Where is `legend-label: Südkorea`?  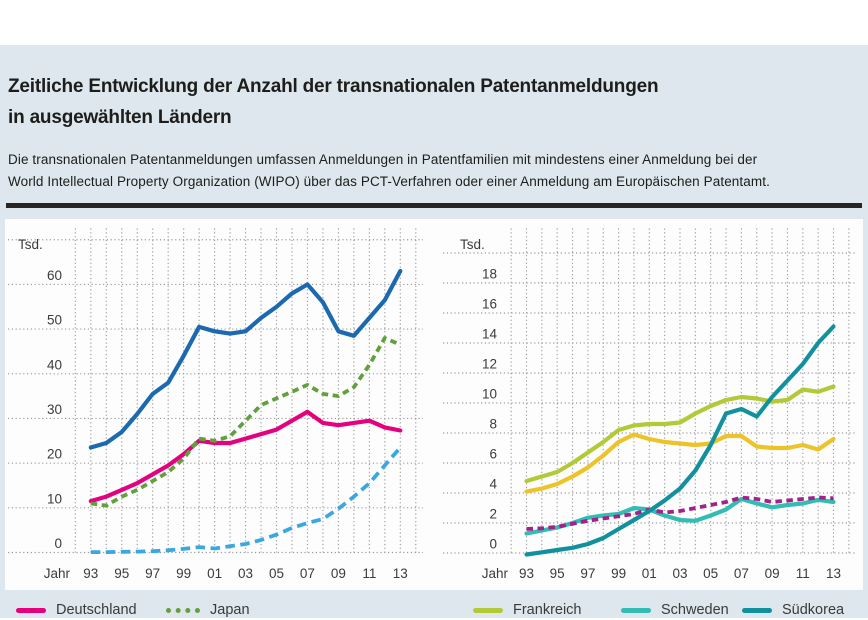 legend-label: Südkorea is located at coordinates (813, 610).